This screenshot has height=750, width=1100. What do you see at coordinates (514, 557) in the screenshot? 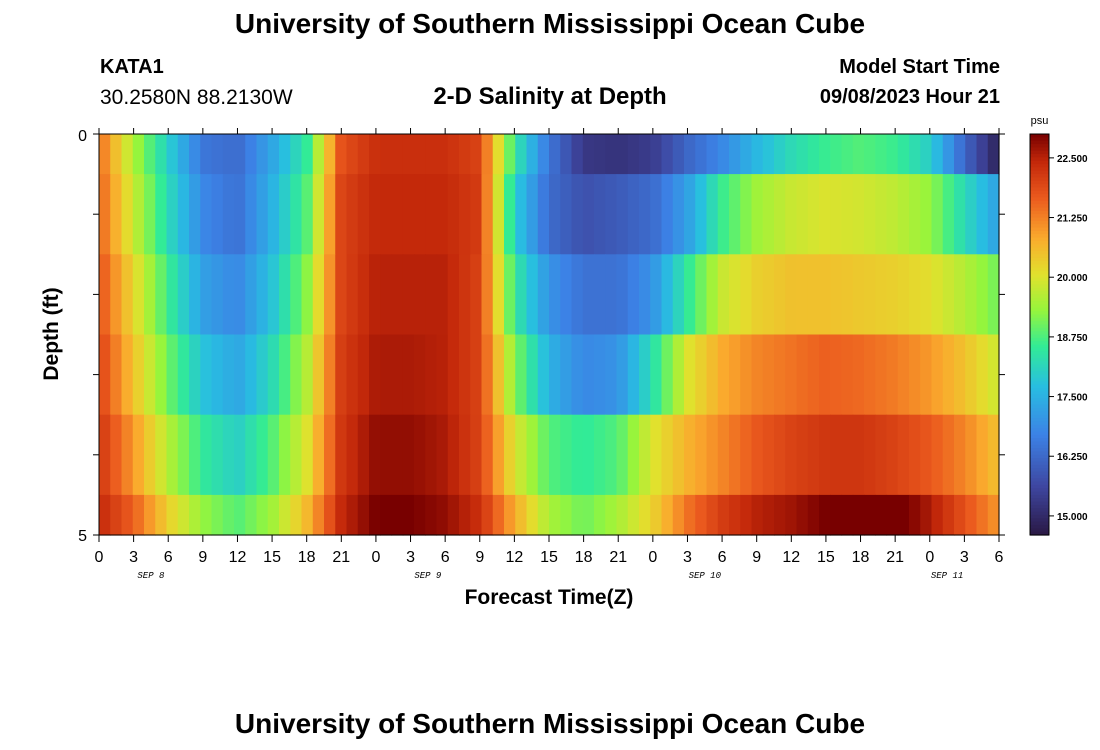
I see `x-tick-label: 12` at bounding box center [514, 557].